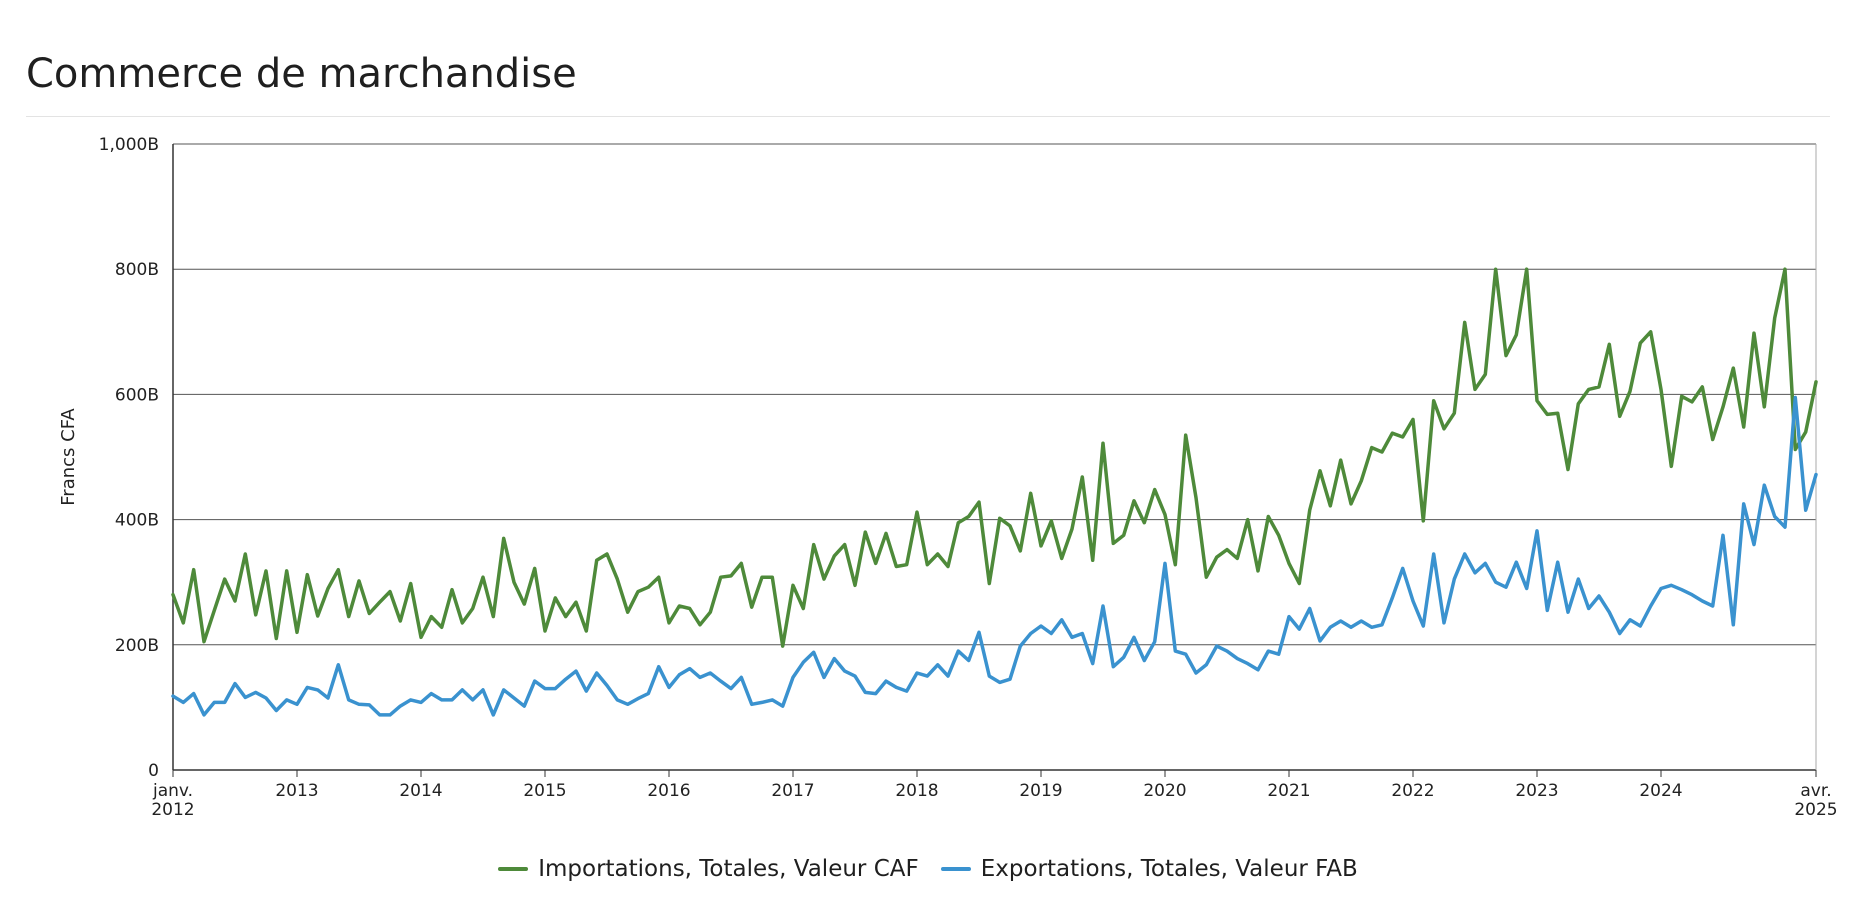 The height and width of the screenshot is (914, 1856). I want to click on y-tick-label: 800B, so click(137, 270).